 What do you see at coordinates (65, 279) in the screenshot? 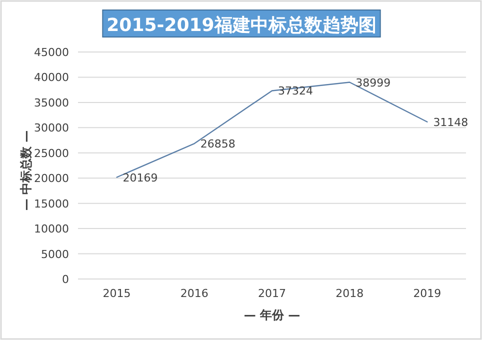
I see `y-tick-label: 0` at bounding box center [65, 279].